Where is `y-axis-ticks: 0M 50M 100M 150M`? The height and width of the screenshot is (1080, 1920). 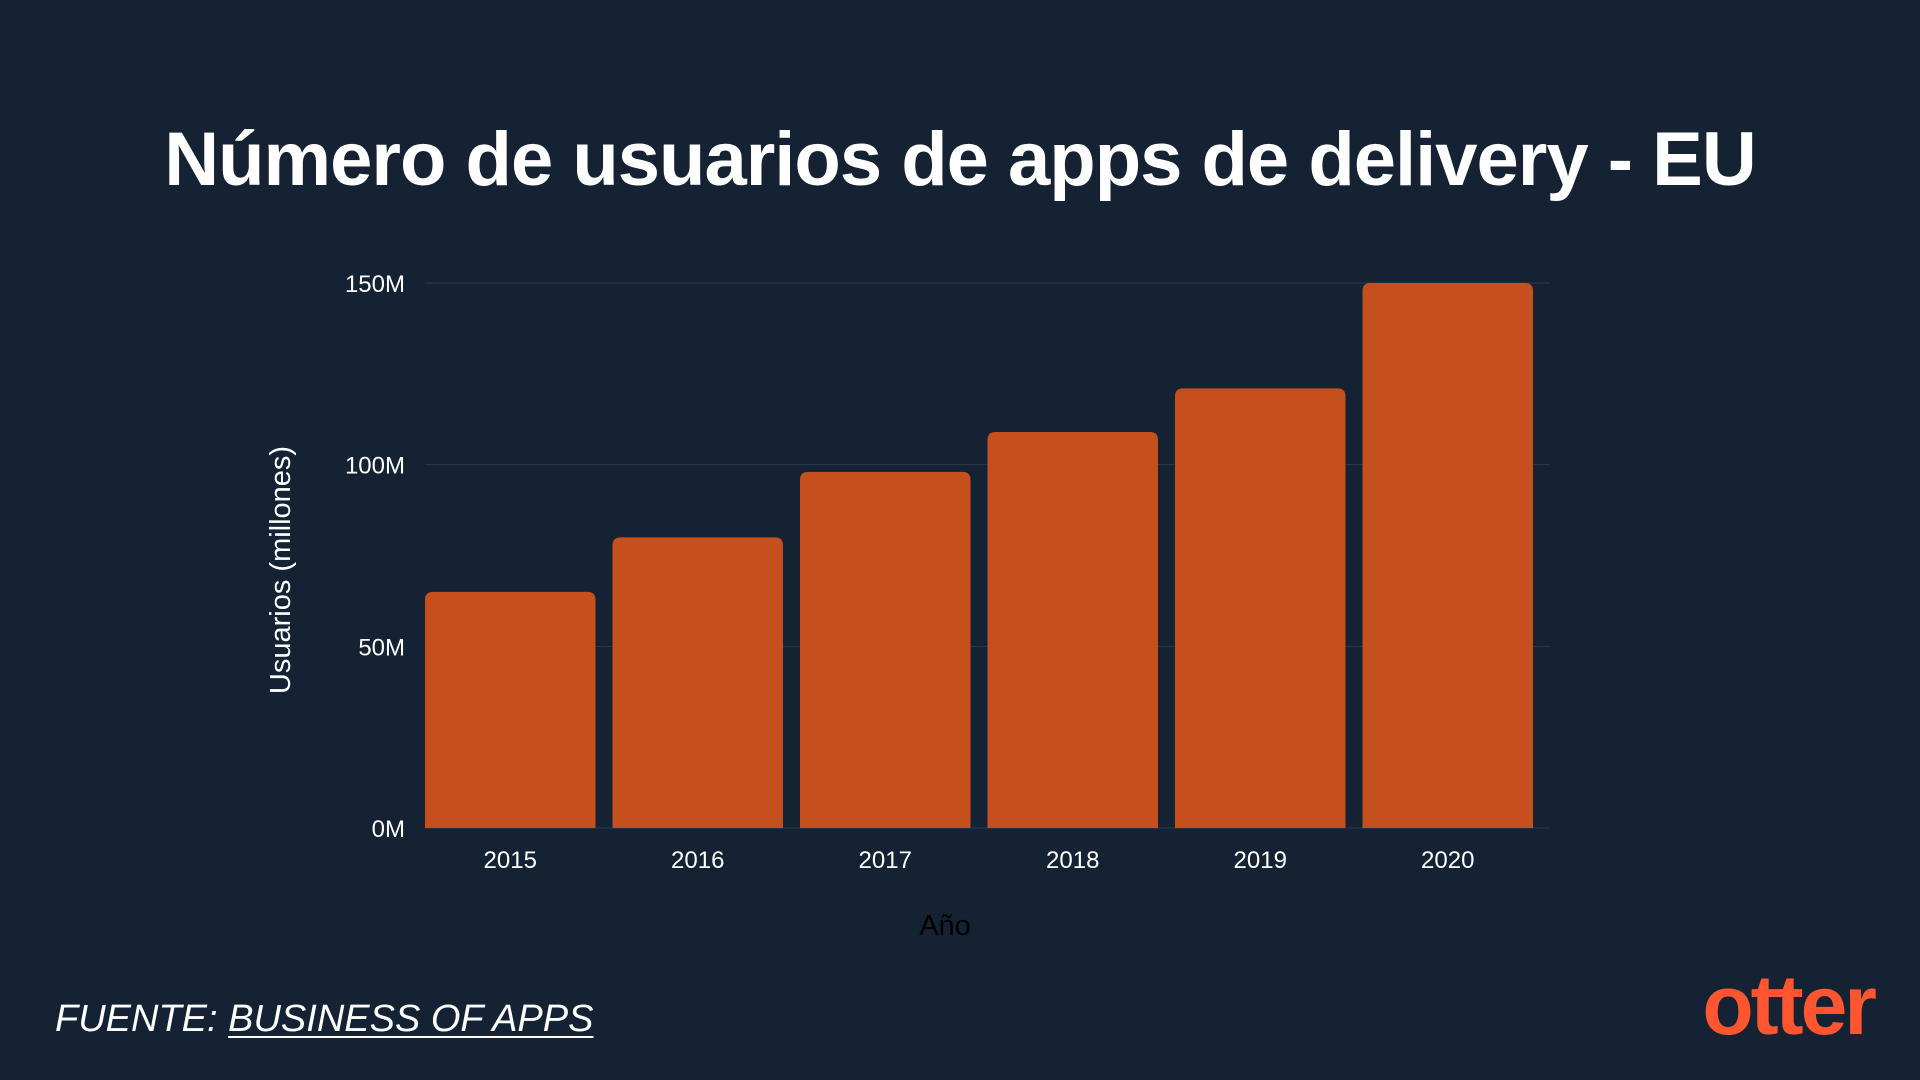
y-axis-ticks: 0M 50M 100M 150M is located at coordinates (375, 557).